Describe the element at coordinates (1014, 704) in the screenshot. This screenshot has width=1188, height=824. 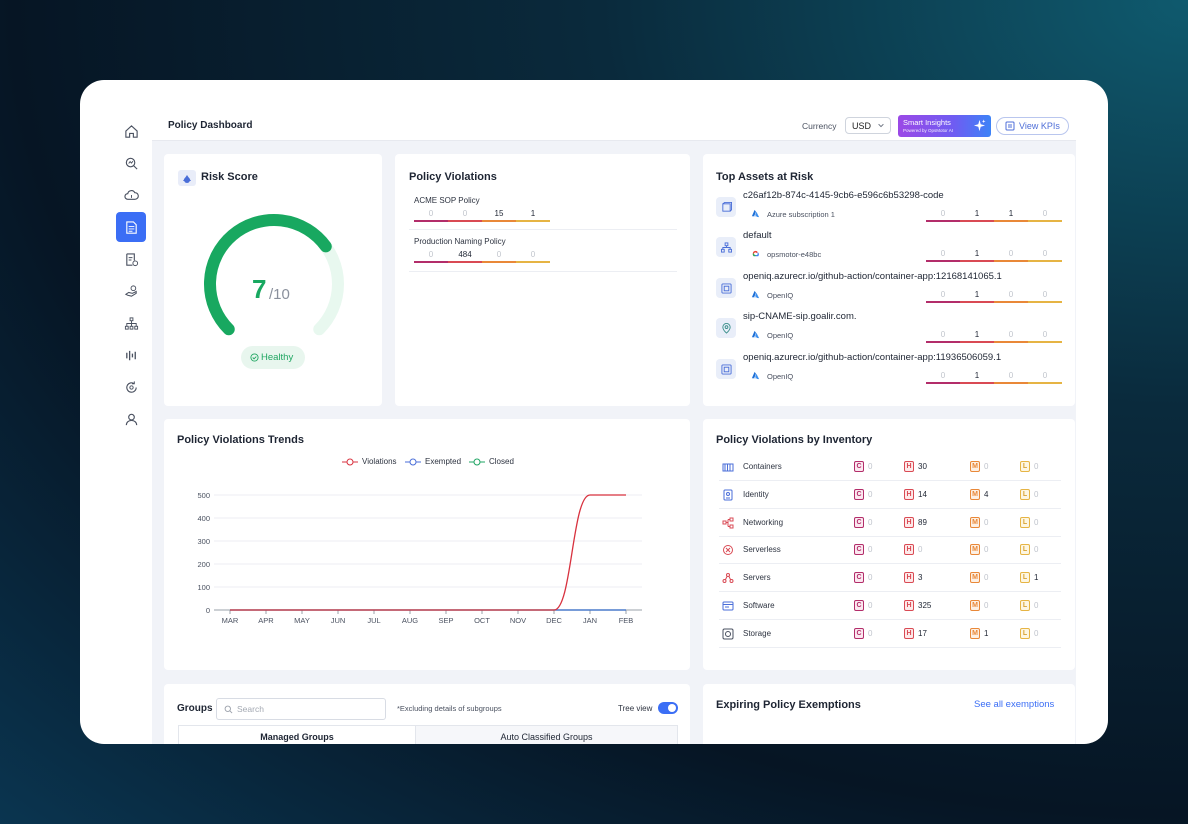
I see `see-all-exemptions-link: See all exemptions` at that location.